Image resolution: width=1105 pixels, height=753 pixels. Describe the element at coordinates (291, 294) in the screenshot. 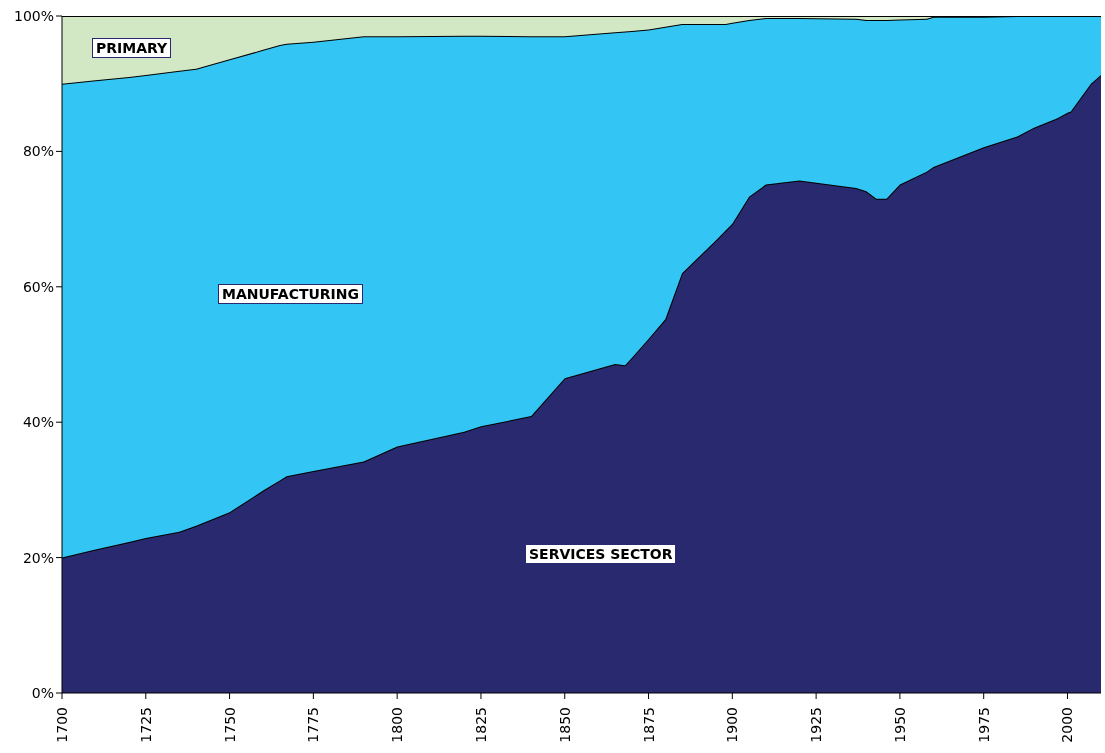

I see `series-label: MANUFACTURING` at that location.